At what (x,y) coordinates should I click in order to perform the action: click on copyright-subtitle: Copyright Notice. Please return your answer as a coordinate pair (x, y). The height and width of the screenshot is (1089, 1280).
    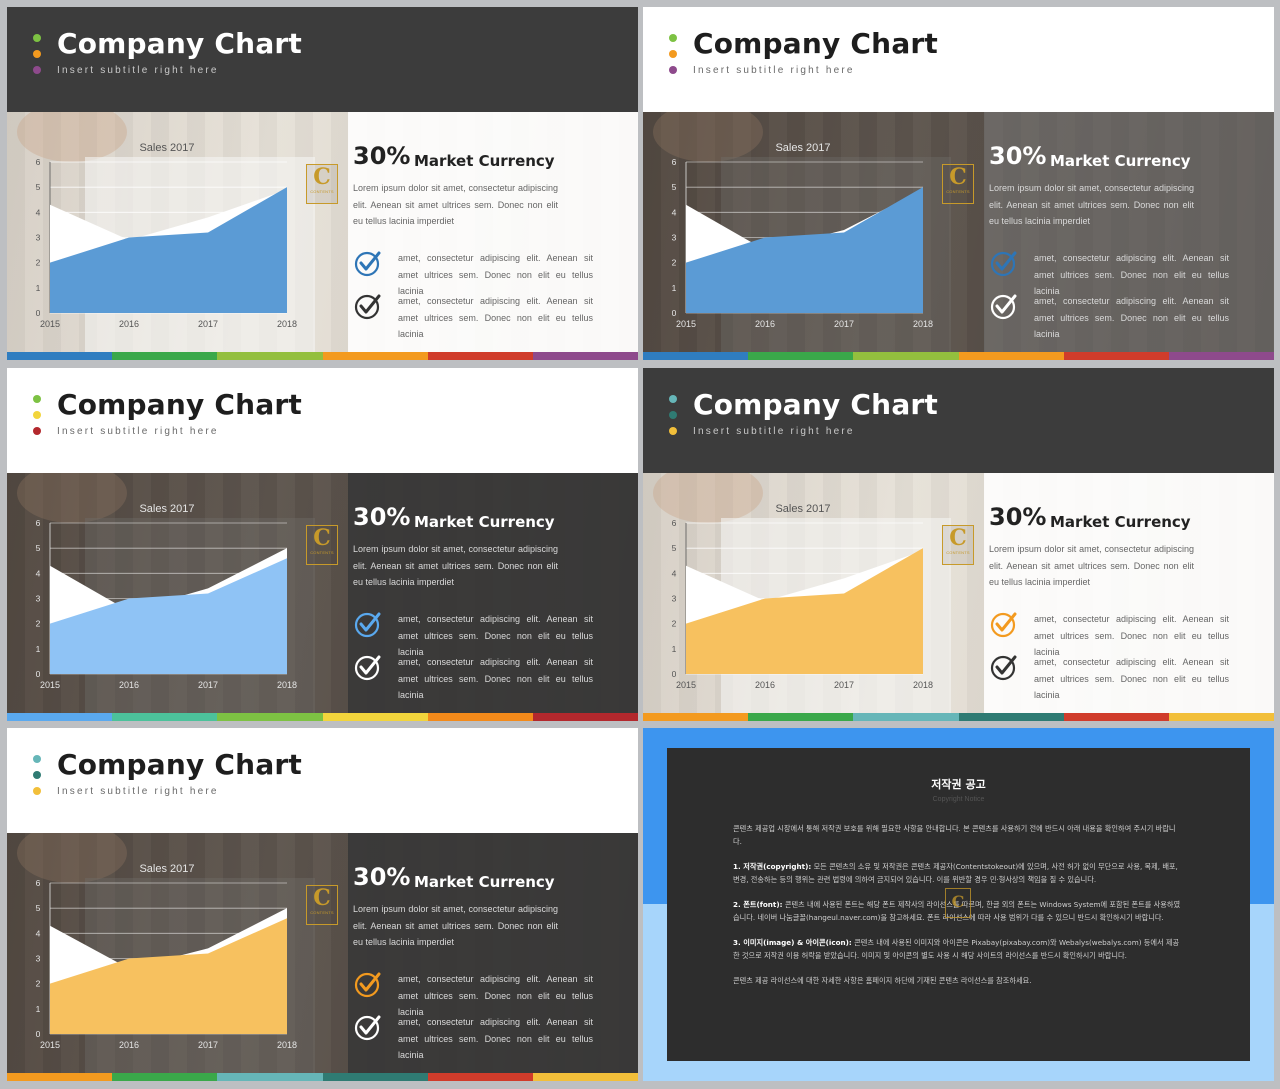
    Looking at the image, I should click on (958, 799).